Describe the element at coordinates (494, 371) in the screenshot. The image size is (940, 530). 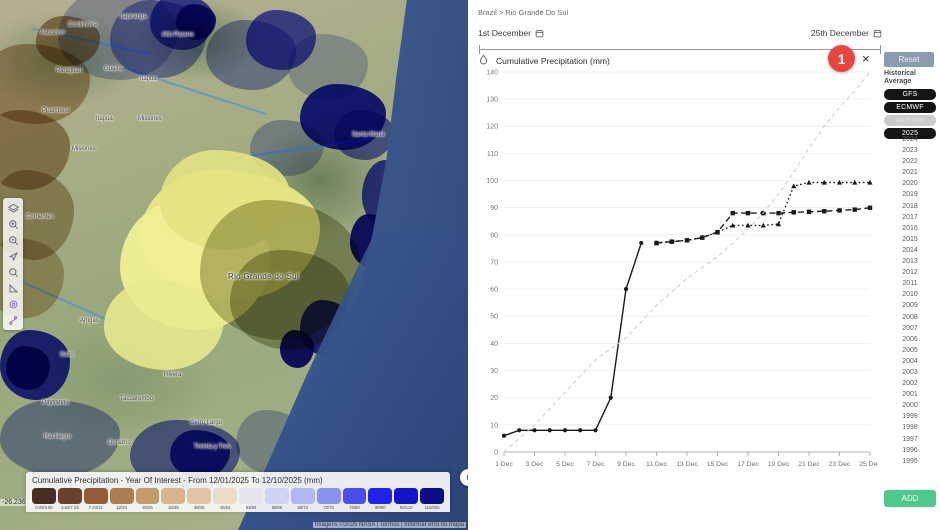
I see `y-axis-tick: 30` at that location.